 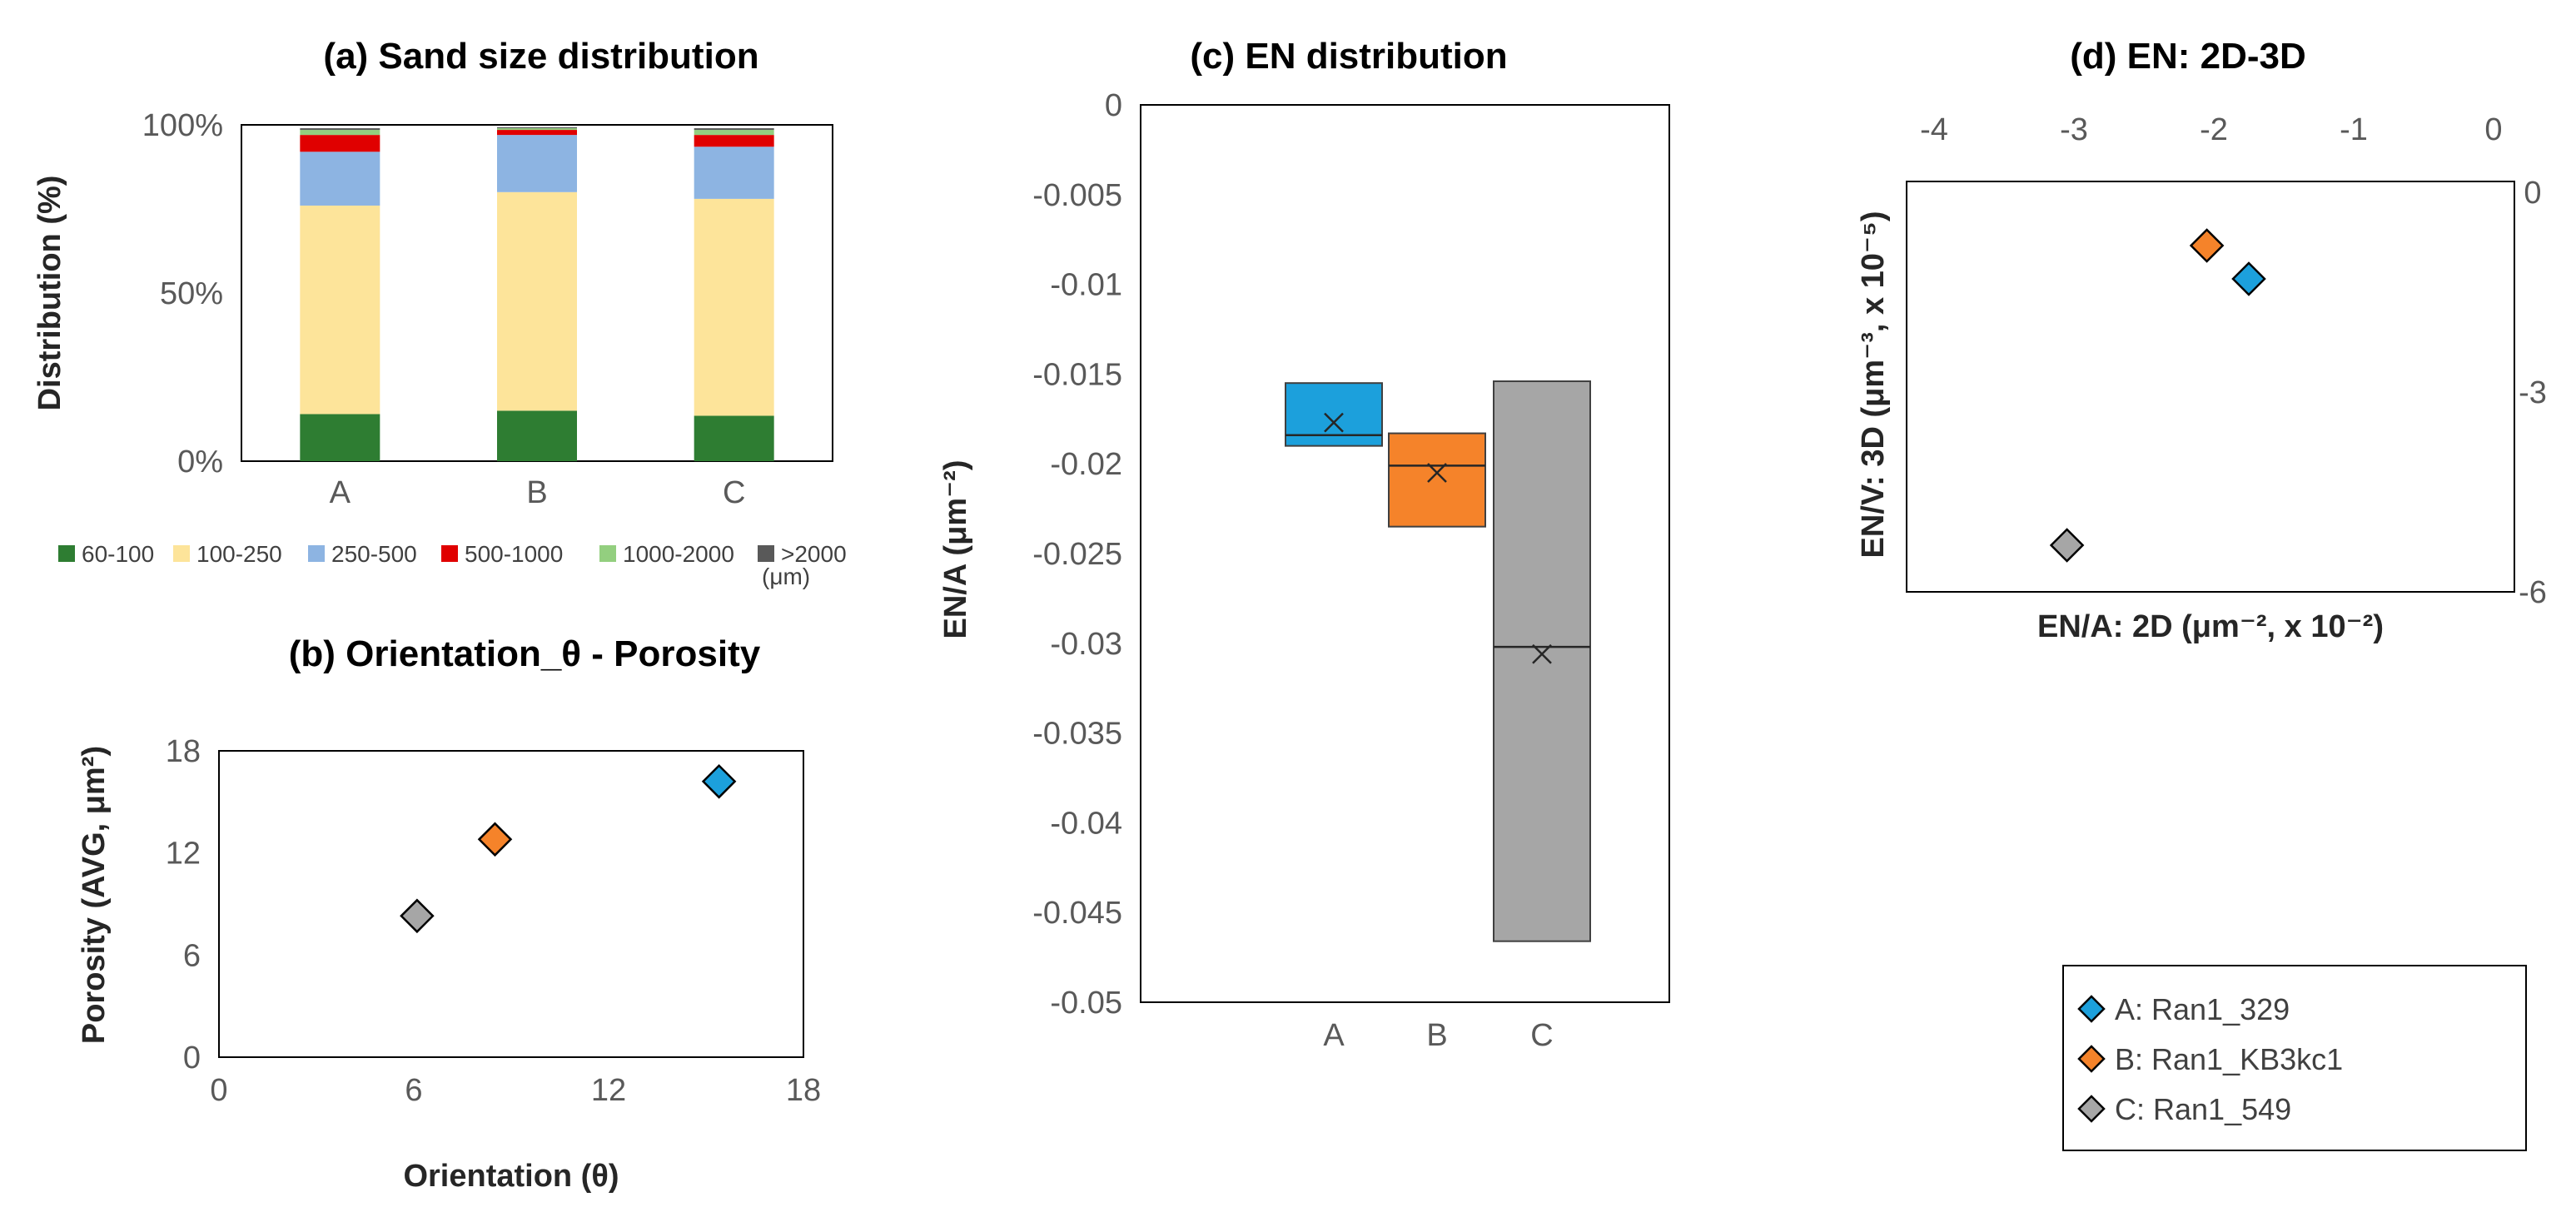 I want to click on panel-d-point-A, so click(x=2248, y=278).